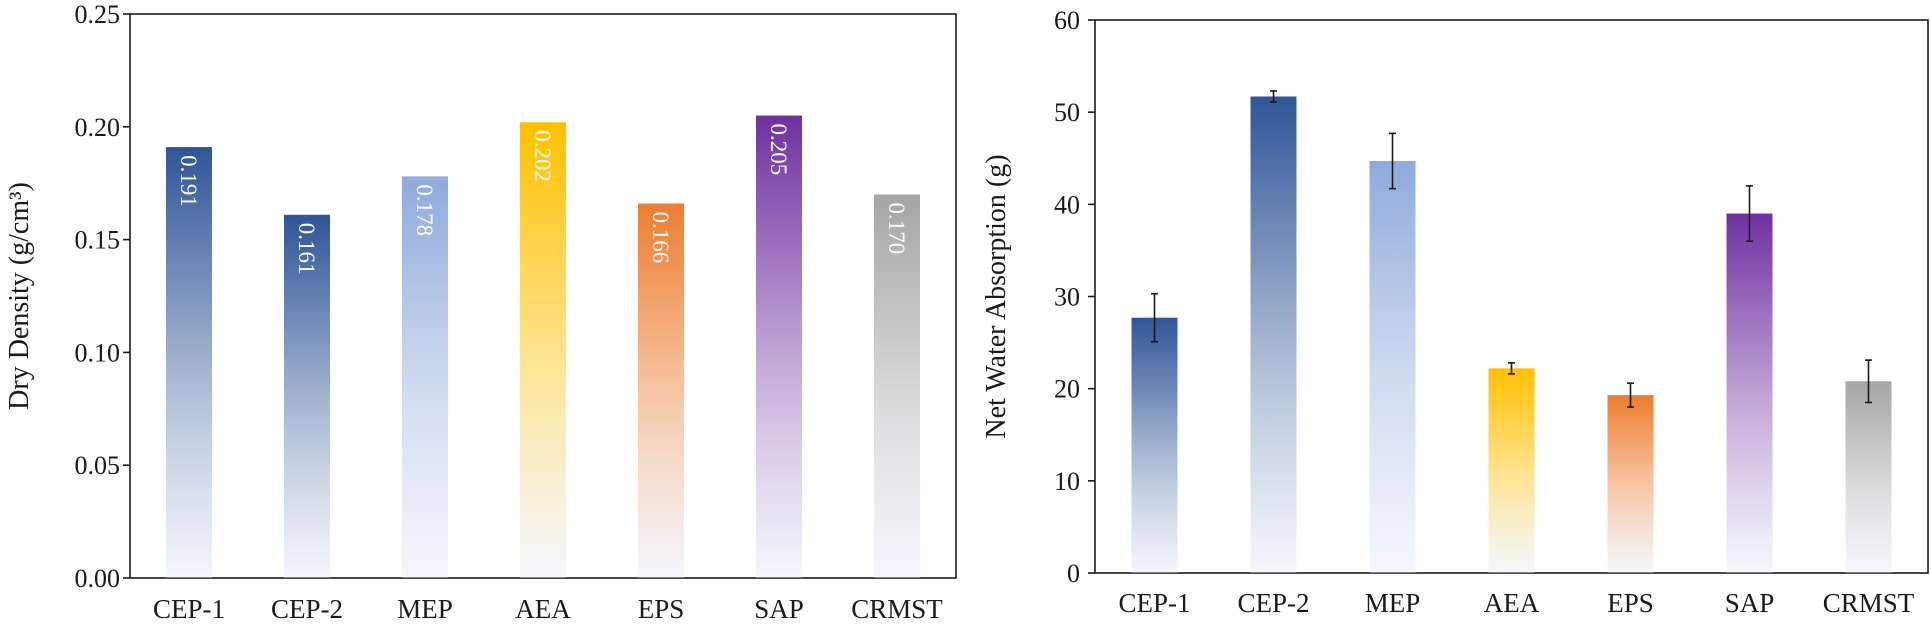  I want to click on y-tick-label: 10, so click(1067, 481).